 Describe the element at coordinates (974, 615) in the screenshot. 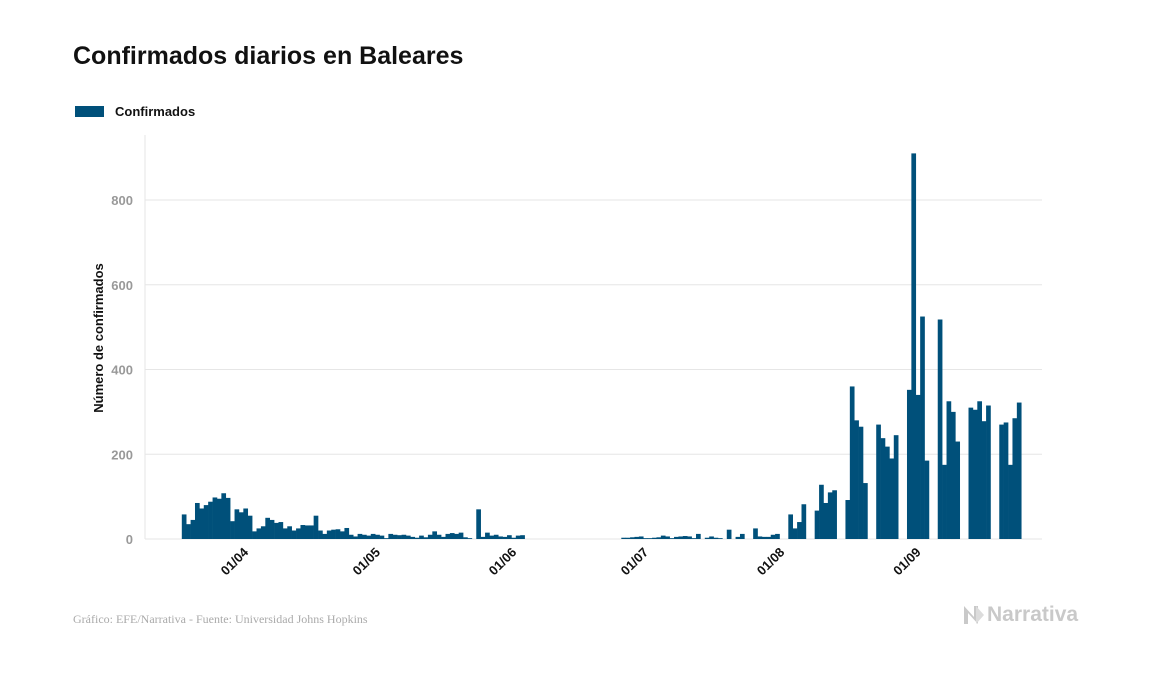

I see `narrativa-n-logo-icon` at that location.